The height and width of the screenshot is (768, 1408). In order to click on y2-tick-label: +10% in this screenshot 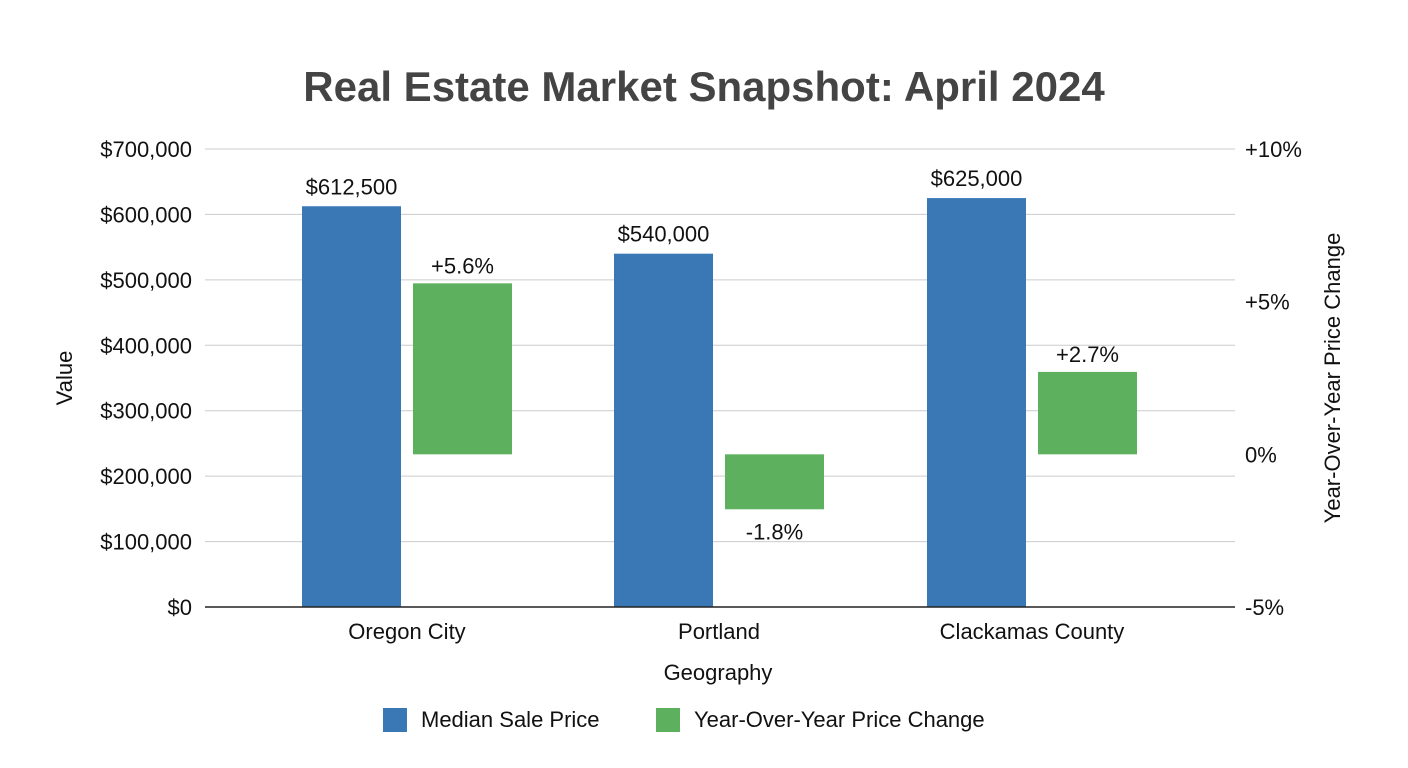, I will do `click(1273, 149)`.